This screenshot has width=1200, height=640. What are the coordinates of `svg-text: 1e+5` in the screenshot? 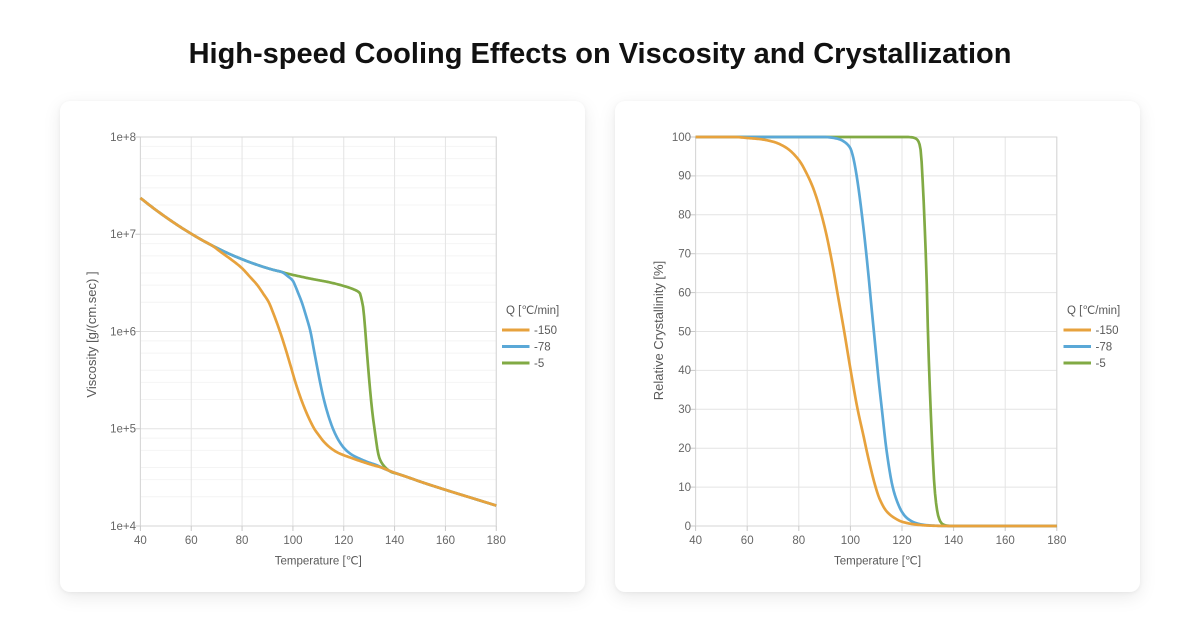 It's located at (123, 430).